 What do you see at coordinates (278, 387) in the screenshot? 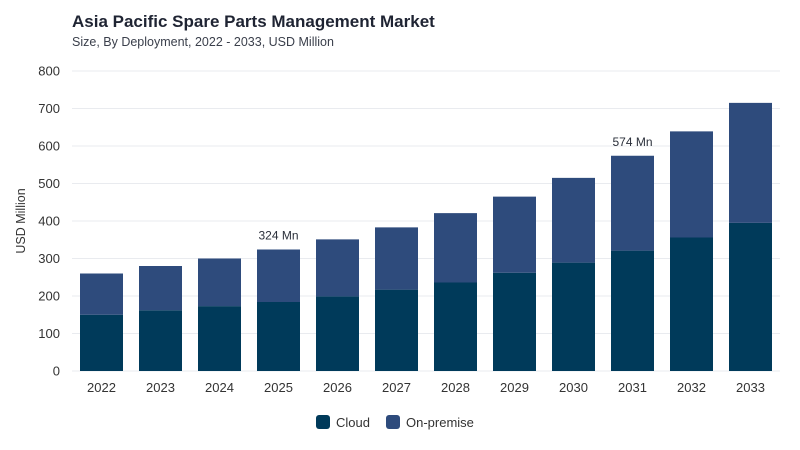
I see `x-tick-label: 2025` at bounding box center [278, 387].